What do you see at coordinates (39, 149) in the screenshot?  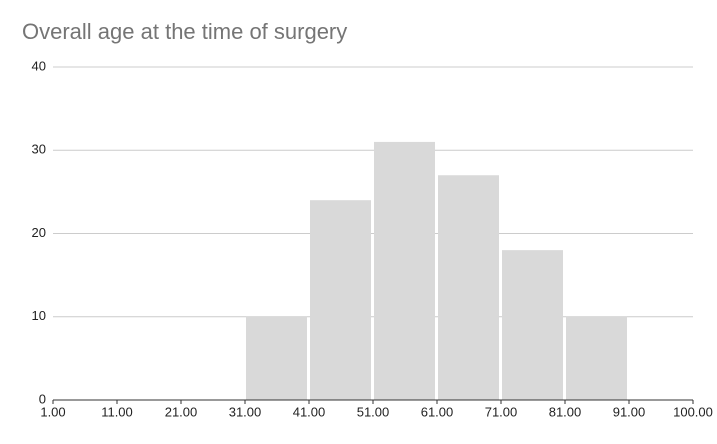 I see `y-tick-label: 30` at bounding box center [39, 149].